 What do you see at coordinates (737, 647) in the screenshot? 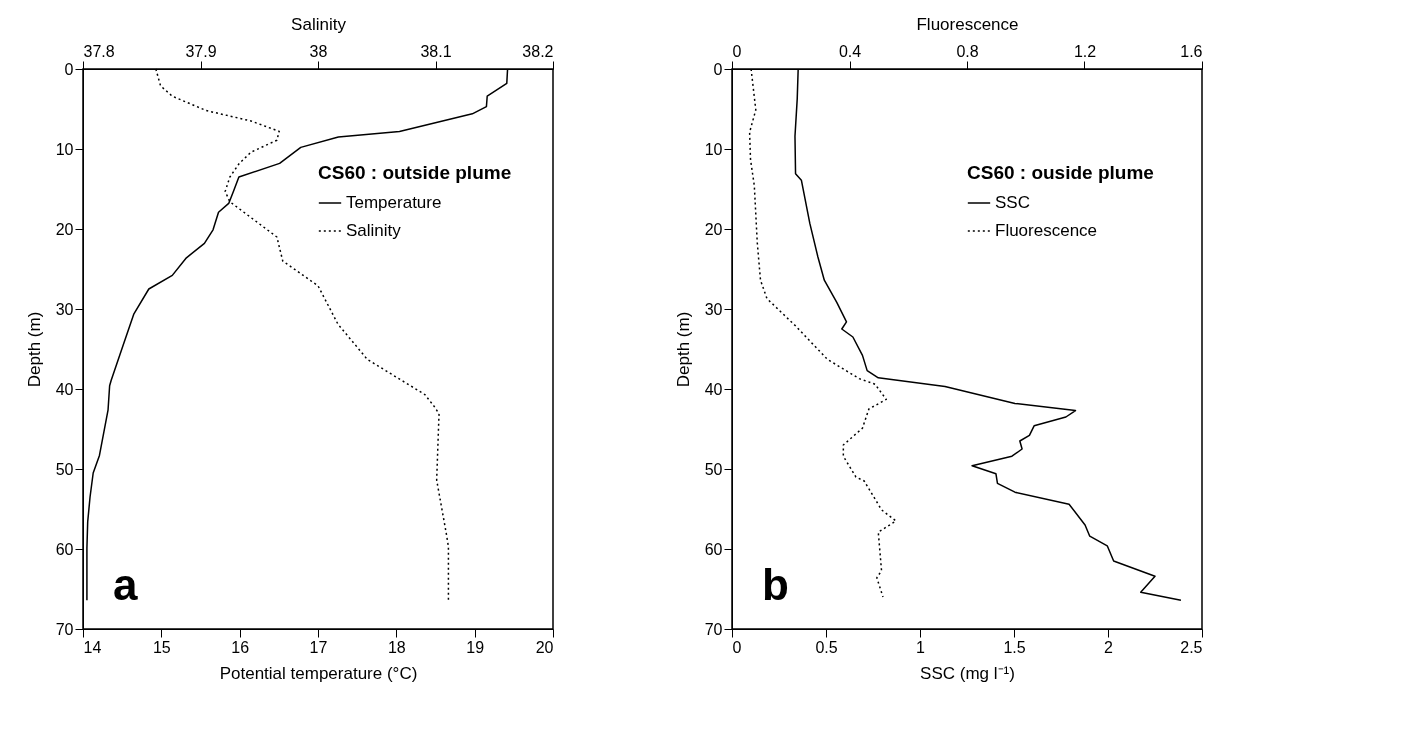
I see `x-tick-label: 0` at bounding box center [737, 647].